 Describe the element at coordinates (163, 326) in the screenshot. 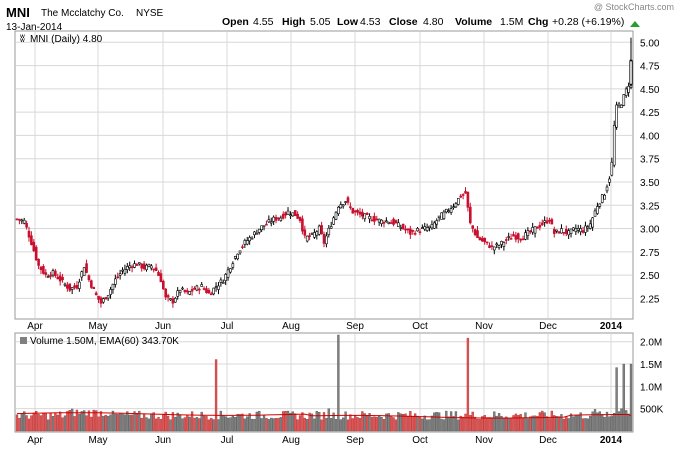

I see `price-x-tick-label: Jun` at that location.